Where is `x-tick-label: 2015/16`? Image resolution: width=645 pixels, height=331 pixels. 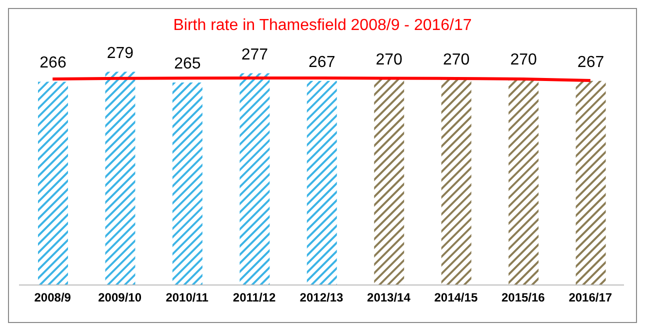
x-tick-label: 2015/16 is located at coordinates (523, 297).